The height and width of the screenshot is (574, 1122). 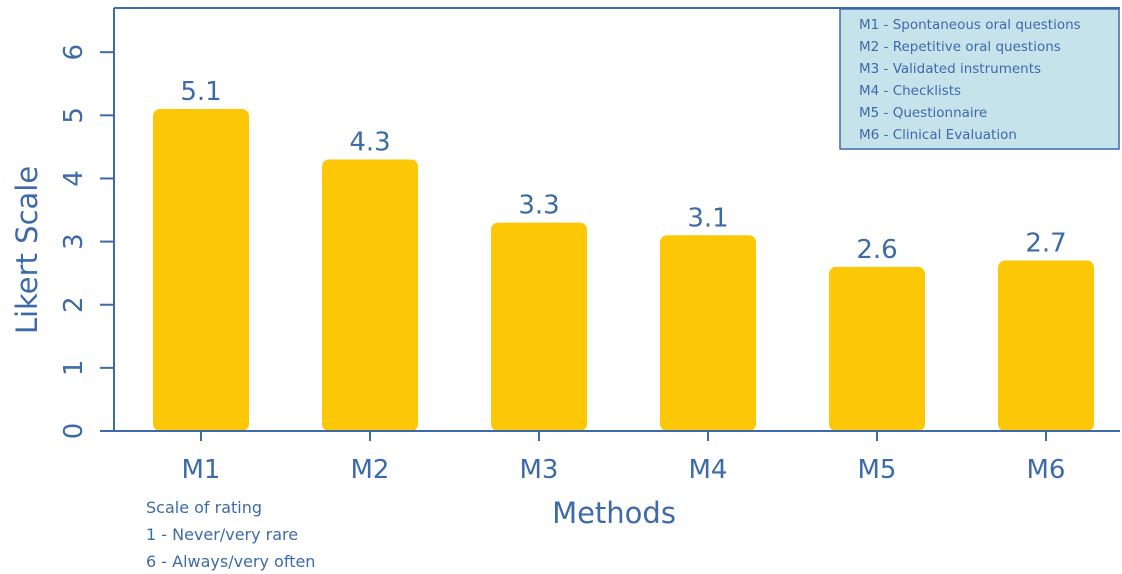 I want to click on bar-value-label: 2.7, so click(x=1045, y=244).